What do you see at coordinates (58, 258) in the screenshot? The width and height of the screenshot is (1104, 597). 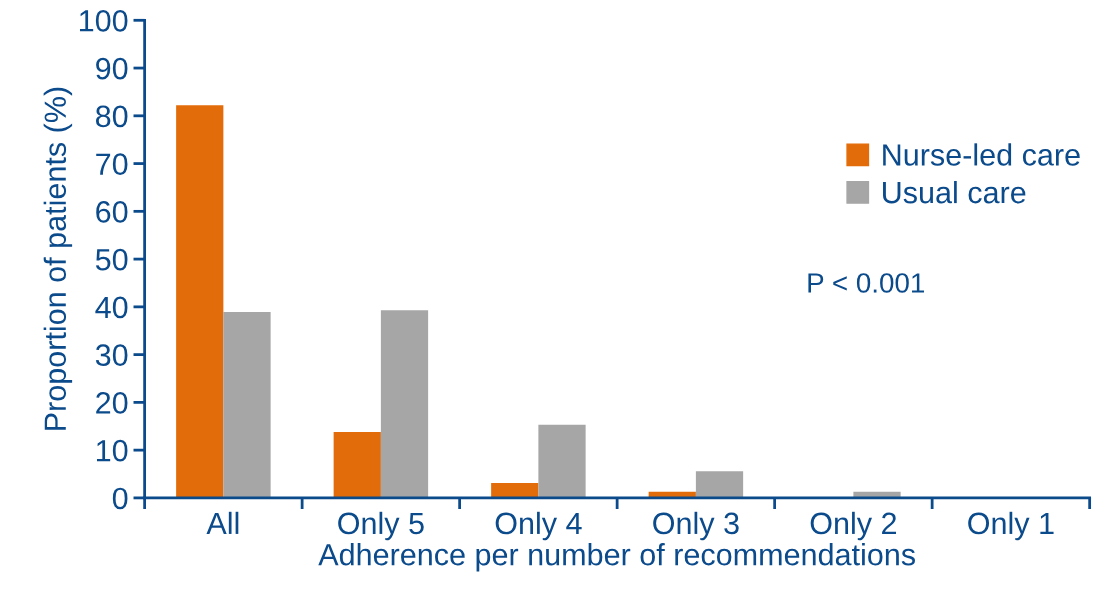 I see `y-axis-title: Proportion of patients (%)` at bounding box center [58, 258].